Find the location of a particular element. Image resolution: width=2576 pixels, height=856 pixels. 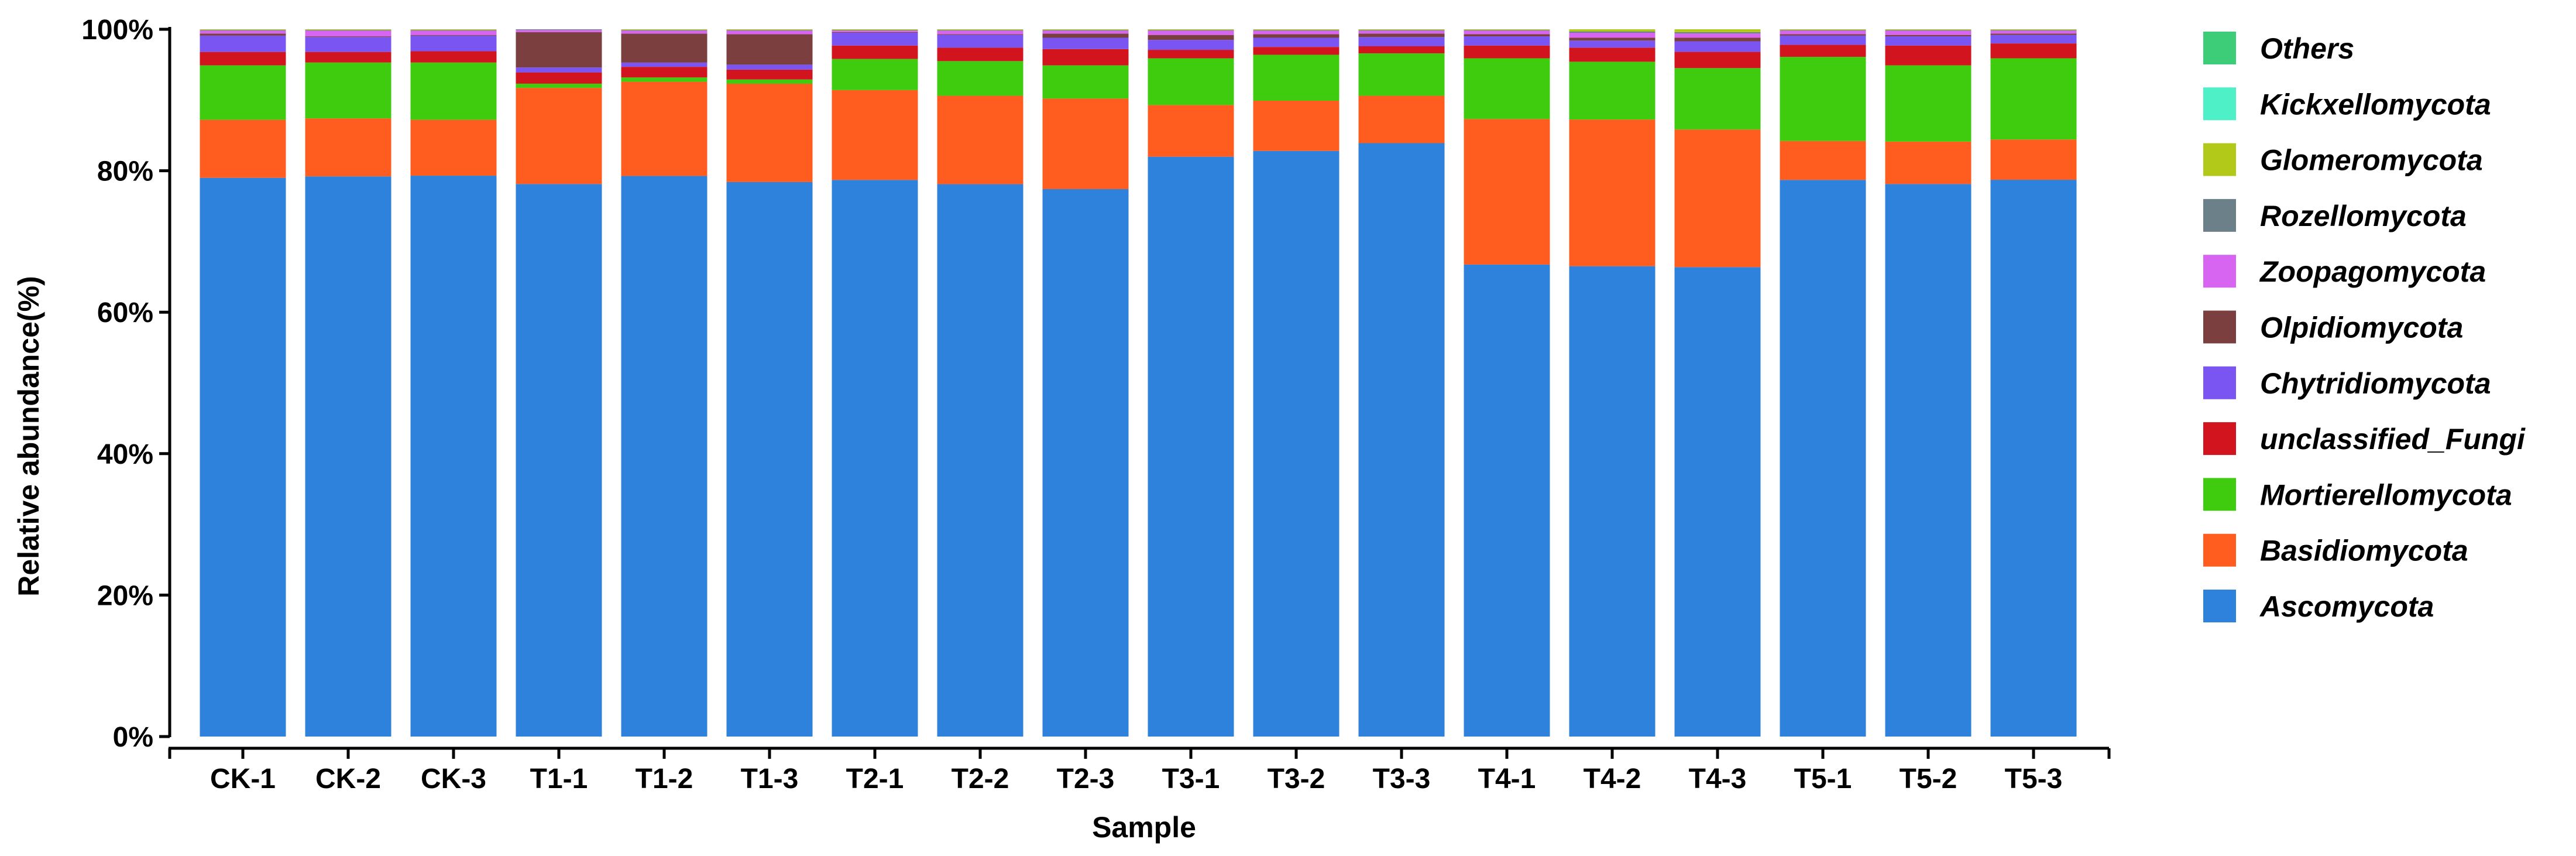

x-tick-label: T1-2 is located at coordinates (664, 779).